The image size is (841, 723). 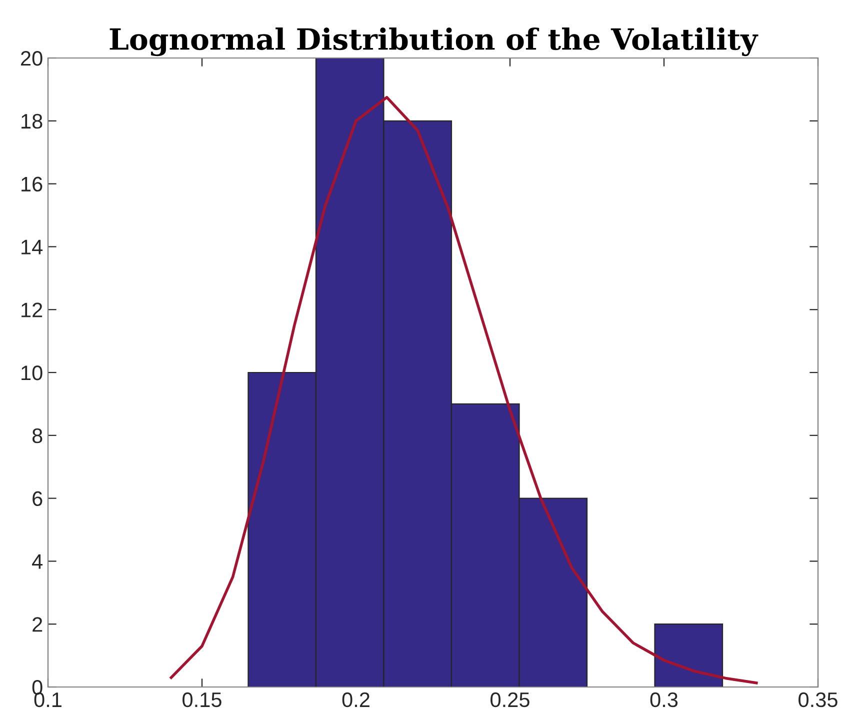 I want to click on y-tick-label: 14, so click(x=32, y=247).